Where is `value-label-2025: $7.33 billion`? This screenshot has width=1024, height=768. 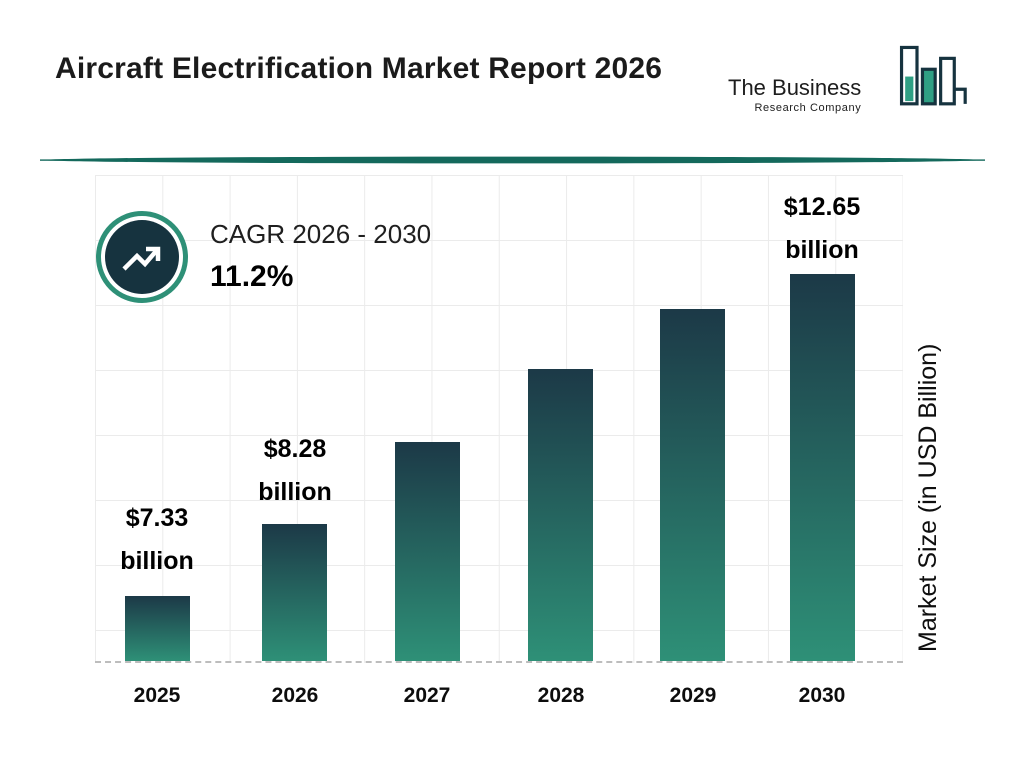 value-label-2025: $7.33 billion is located at coordinates (157, 540).